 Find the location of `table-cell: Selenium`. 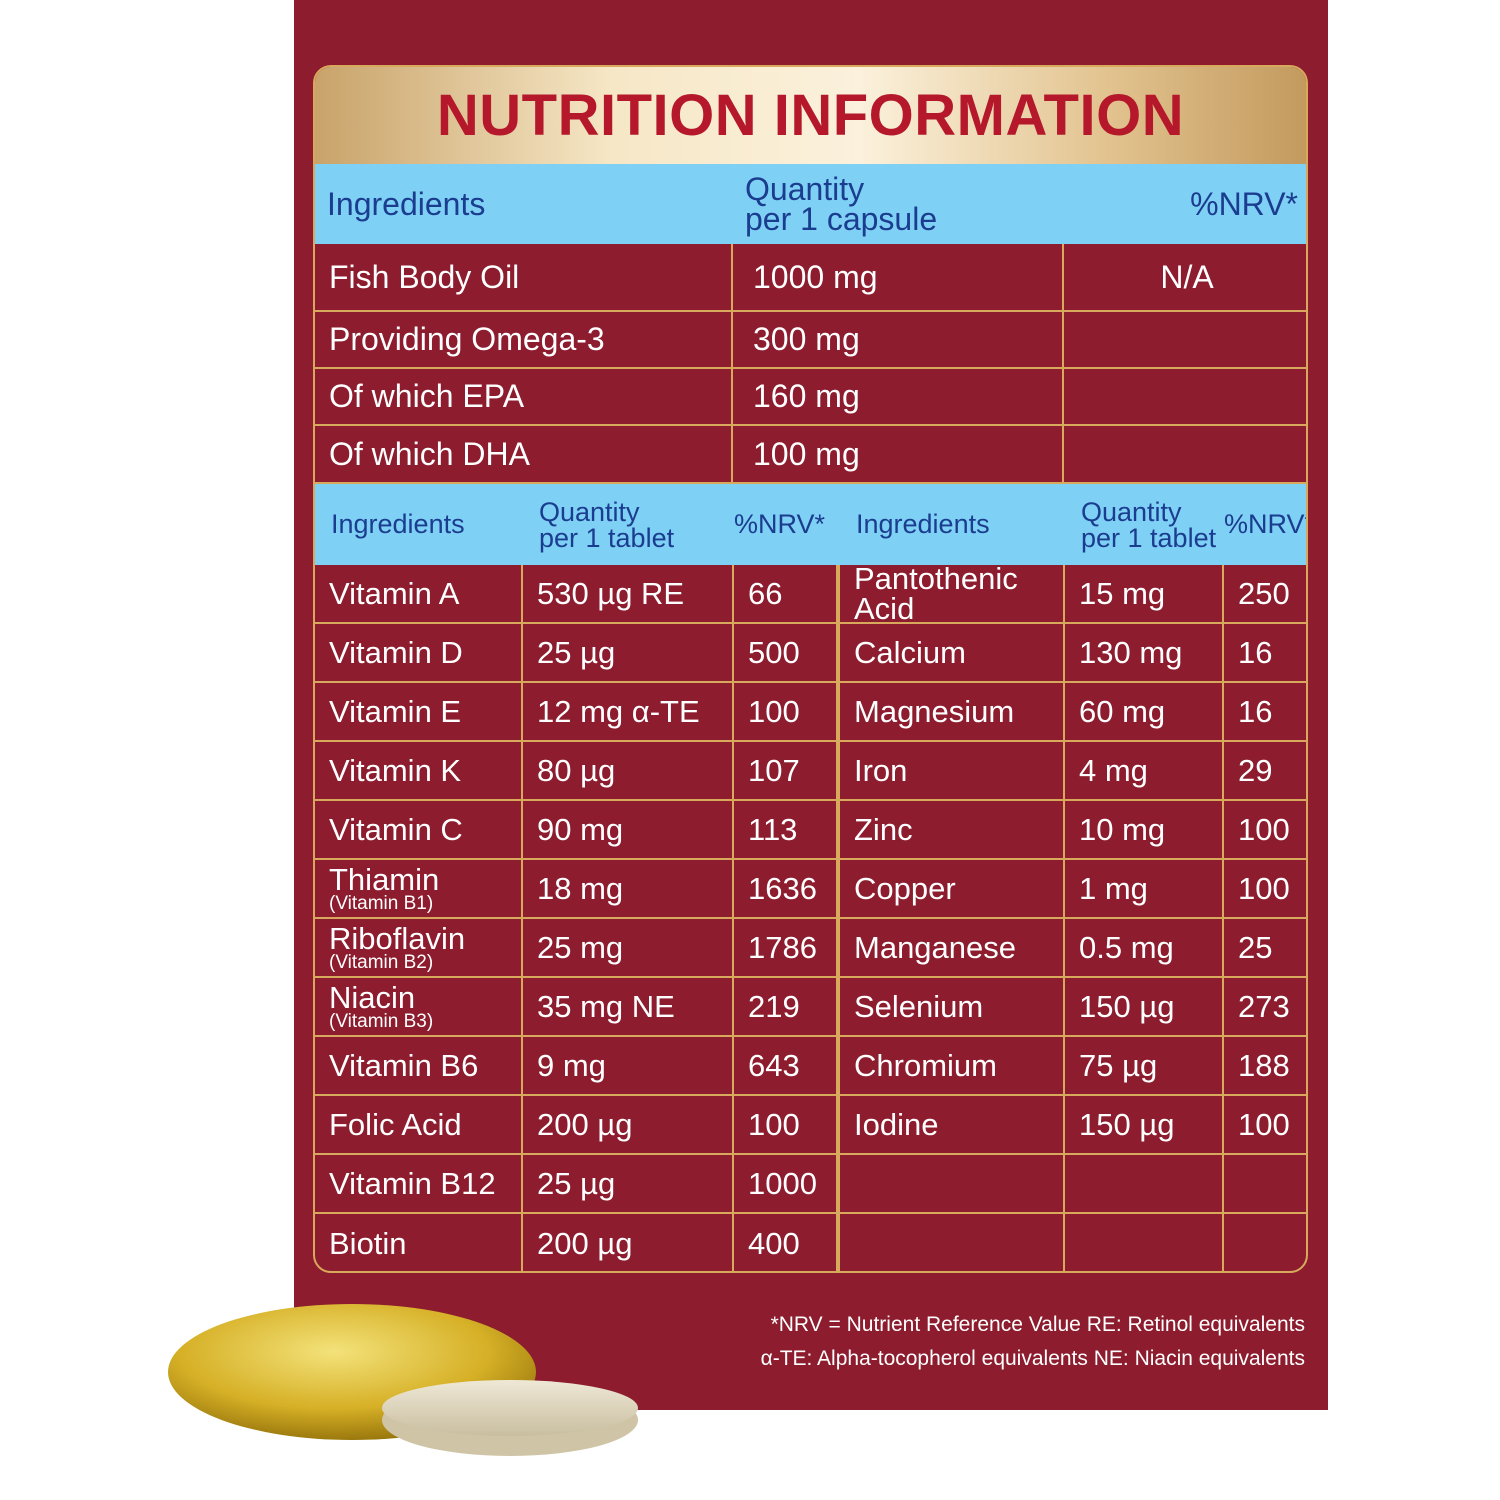

table-cell: Selenium is located at coordinates (952, 1007).